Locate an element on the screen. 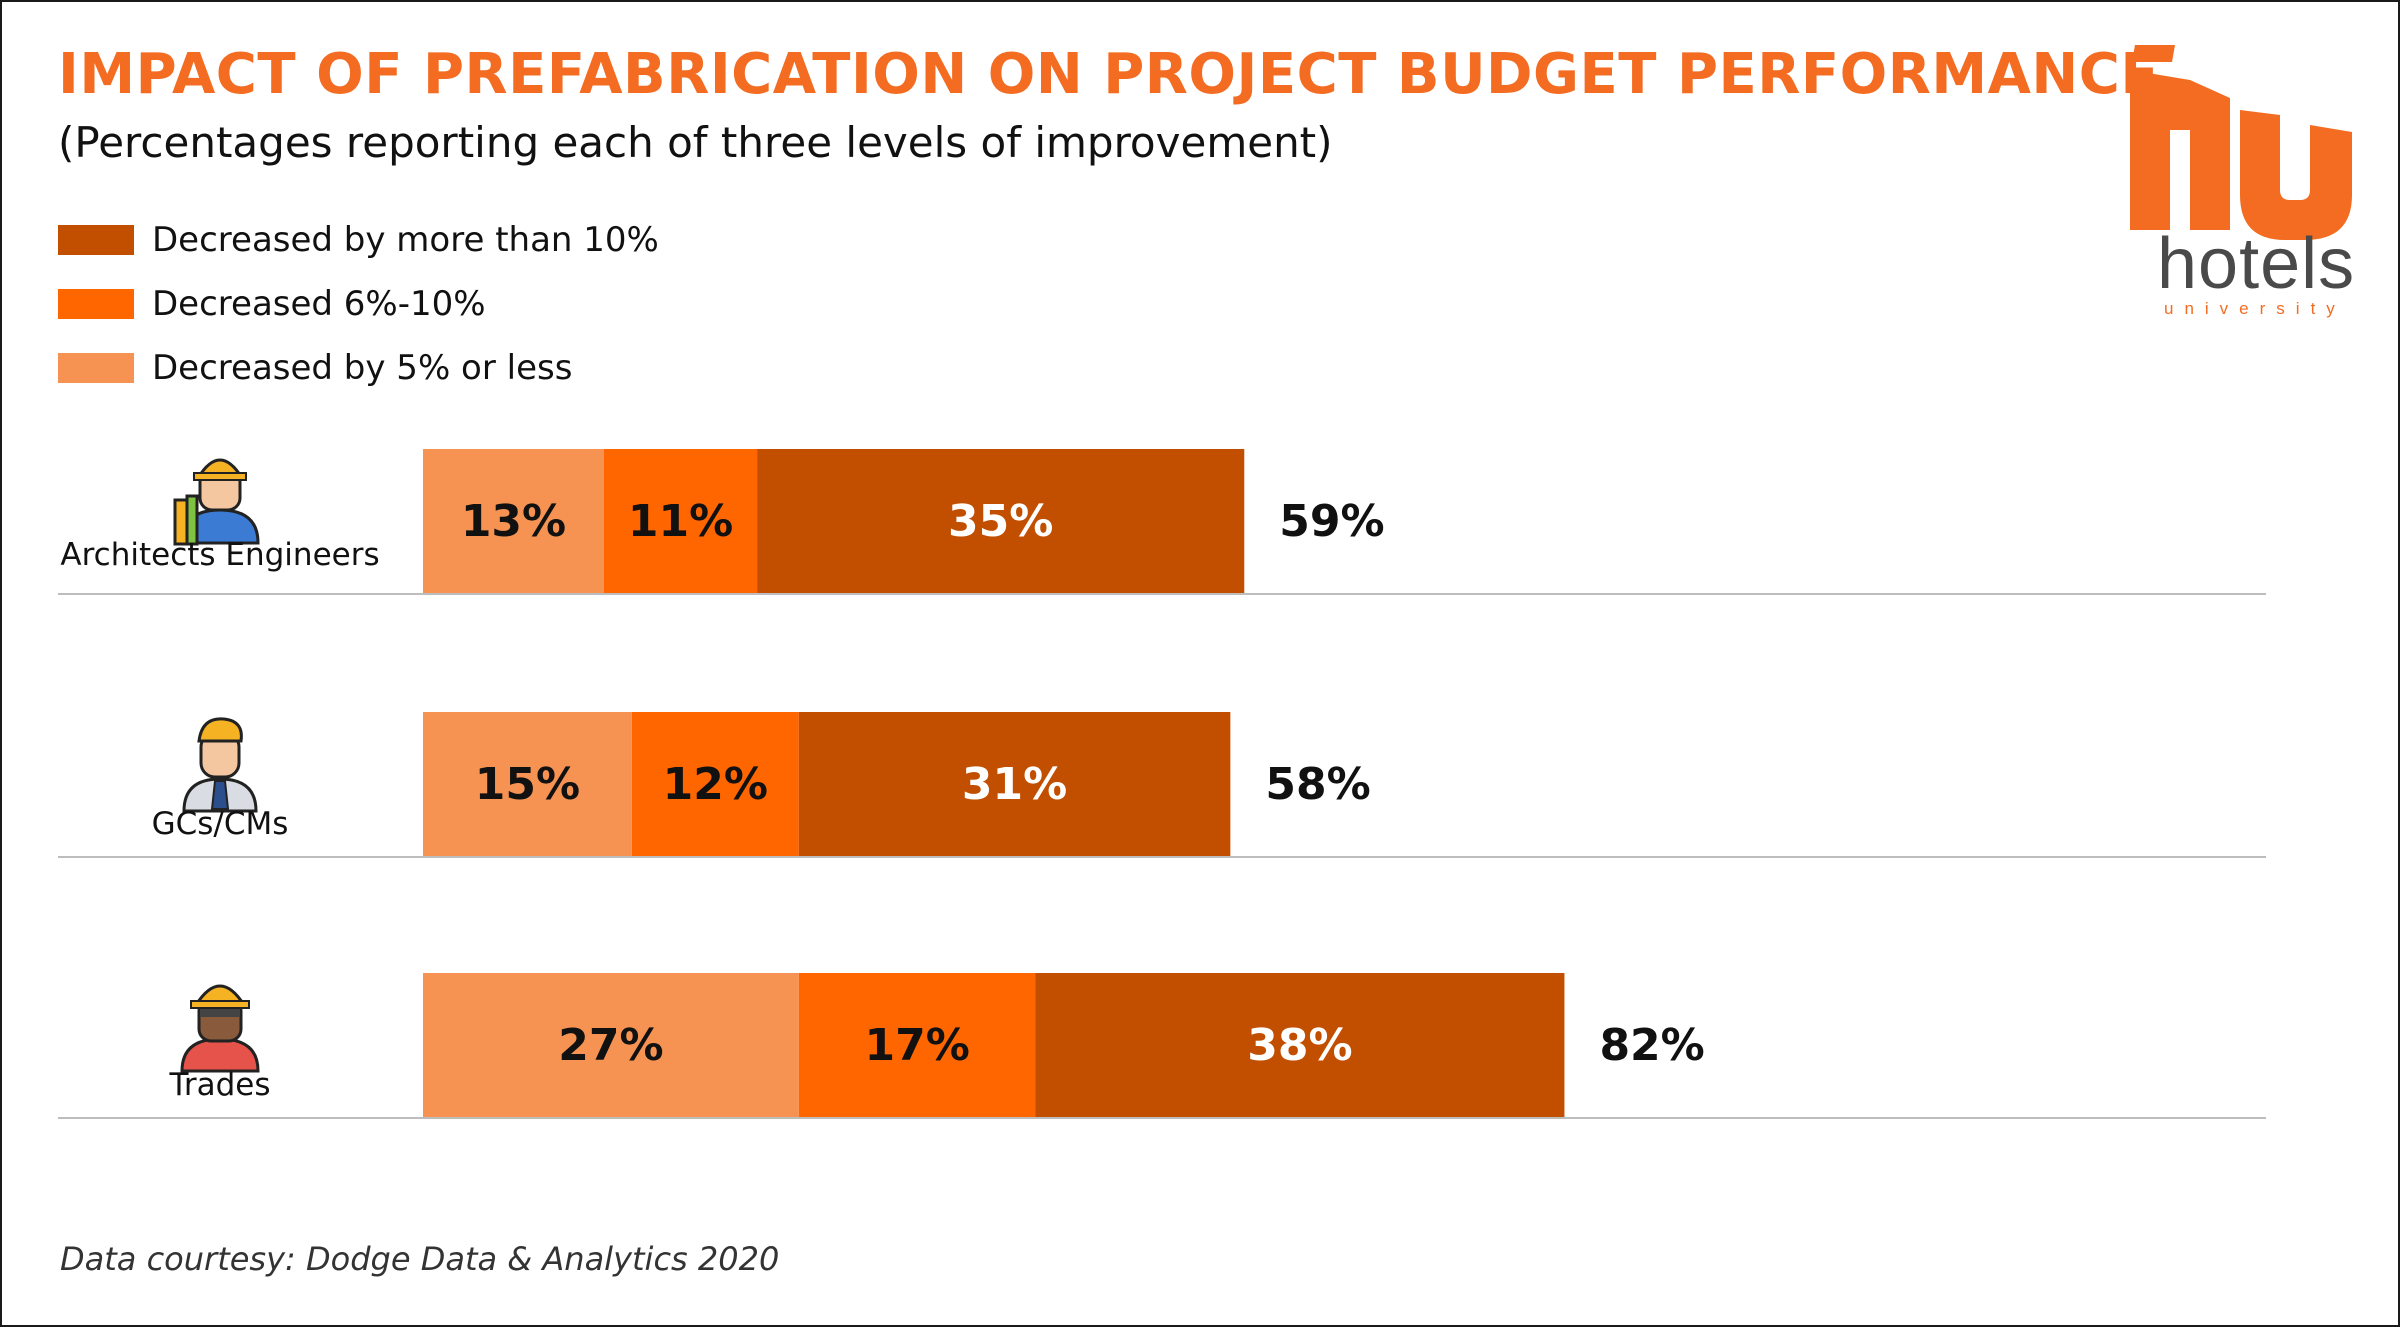 This screenshot has width=2400, height=1327. category-label-1: GCs/CMs is located at coordinates (220, 824).